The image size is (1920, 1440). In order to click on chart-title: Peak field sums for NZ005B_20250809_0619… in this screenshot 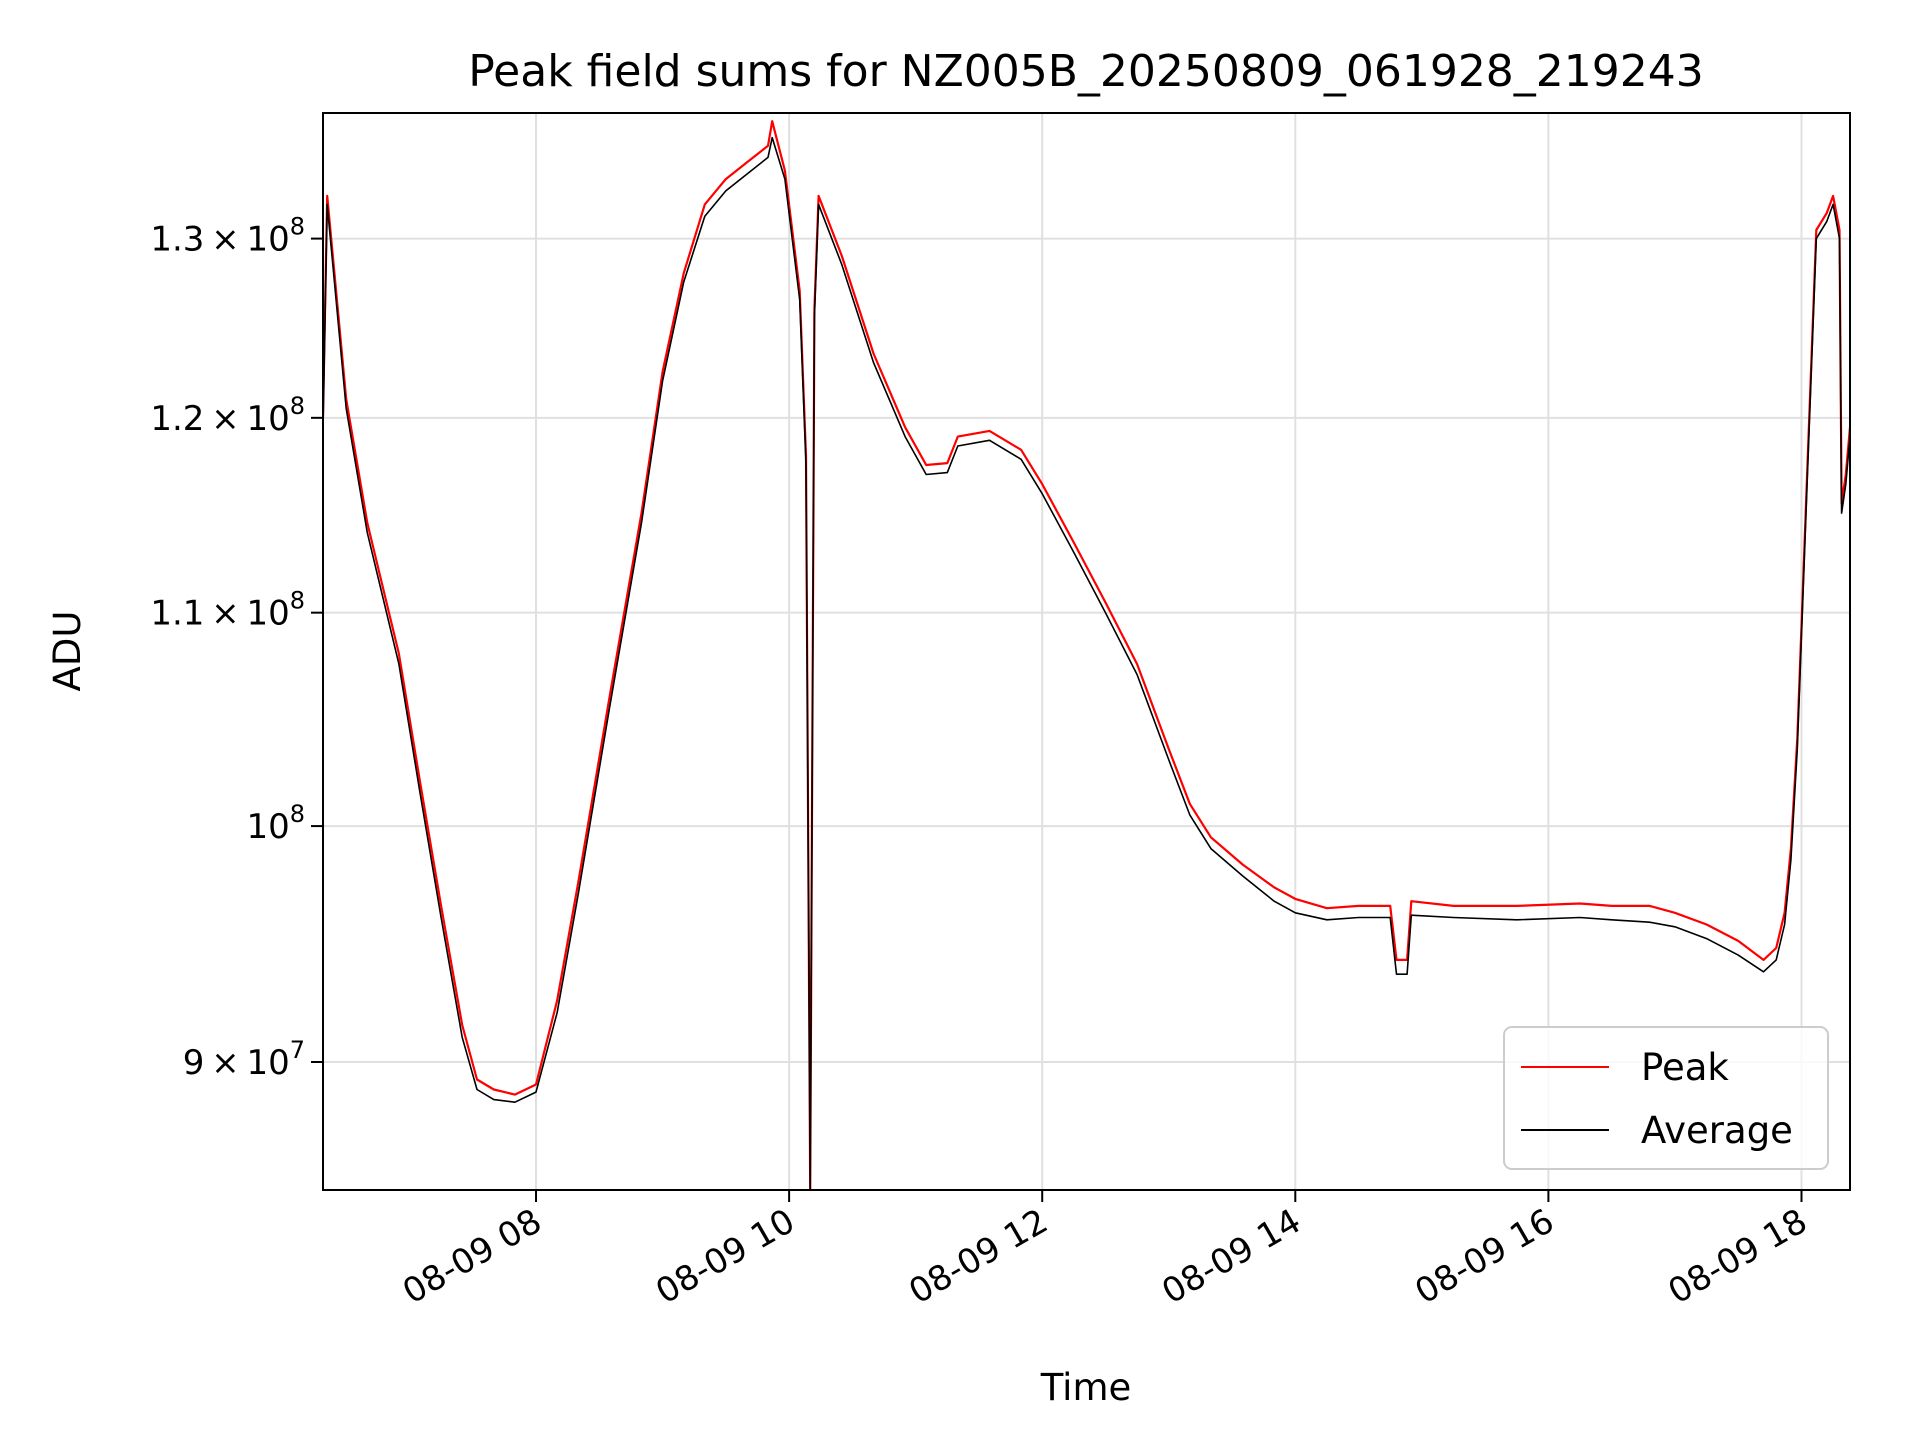, I will do `click(1086, 71)`.